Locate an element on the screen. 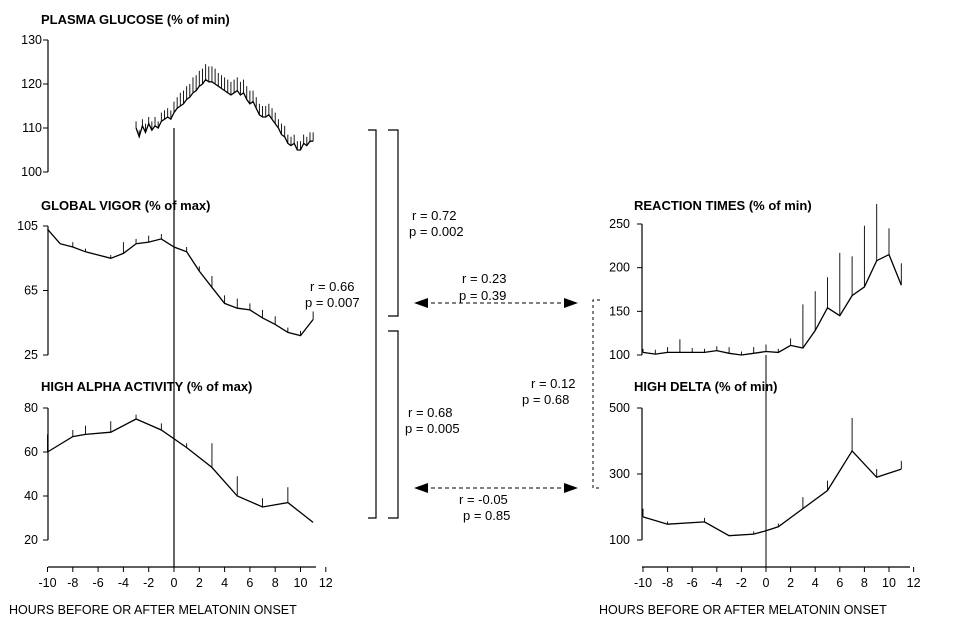  panel-vigor: GLOBAL VIGOR (% of max) 25 65 105 is located at coordinates (165, 280).